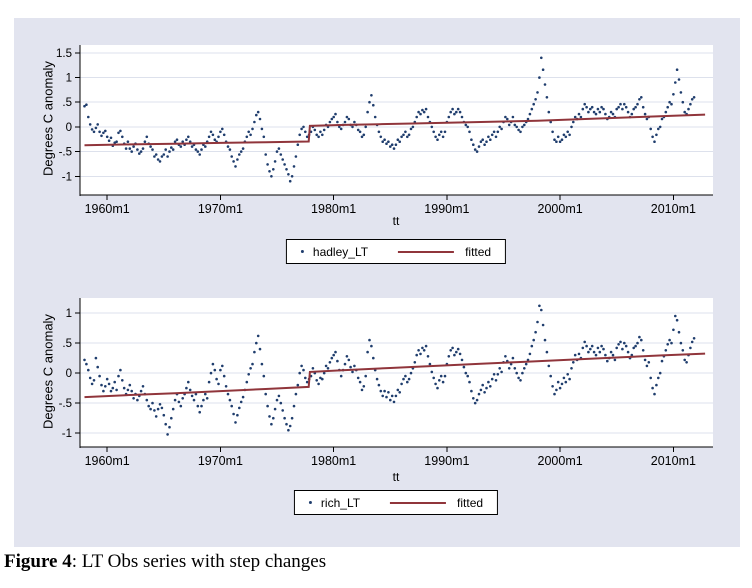 The image size is (752, 588). What do you see at coordinates (478, 251) in the screenshot?
I see `top-legend-fitted-label: fitted` at bounding box center [478, 251].